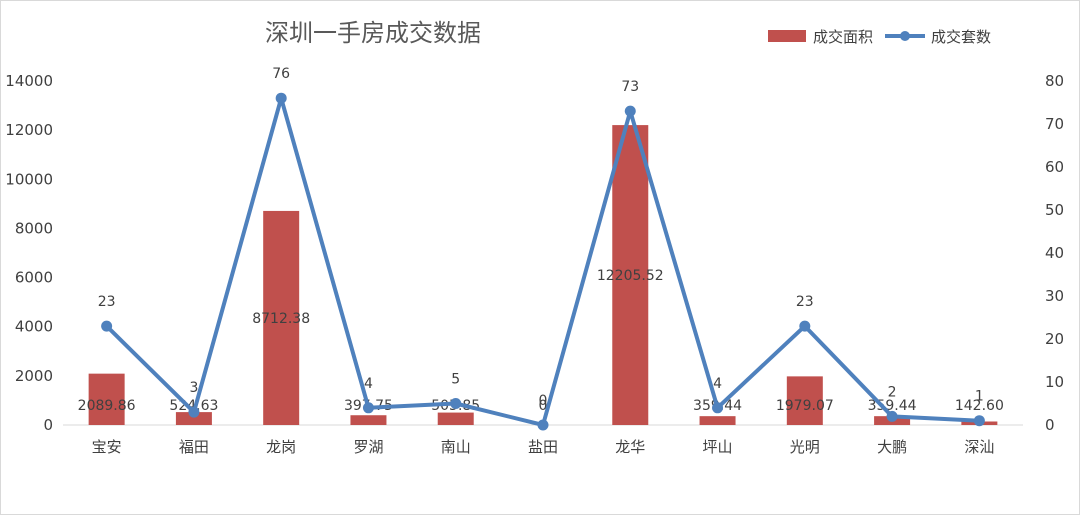 This screenshot has height=516, width=1080. What do you see at coordinates (281, 447) in the screenshot?
I see `category-label: 龙岗` at bounding box center [281, 447].